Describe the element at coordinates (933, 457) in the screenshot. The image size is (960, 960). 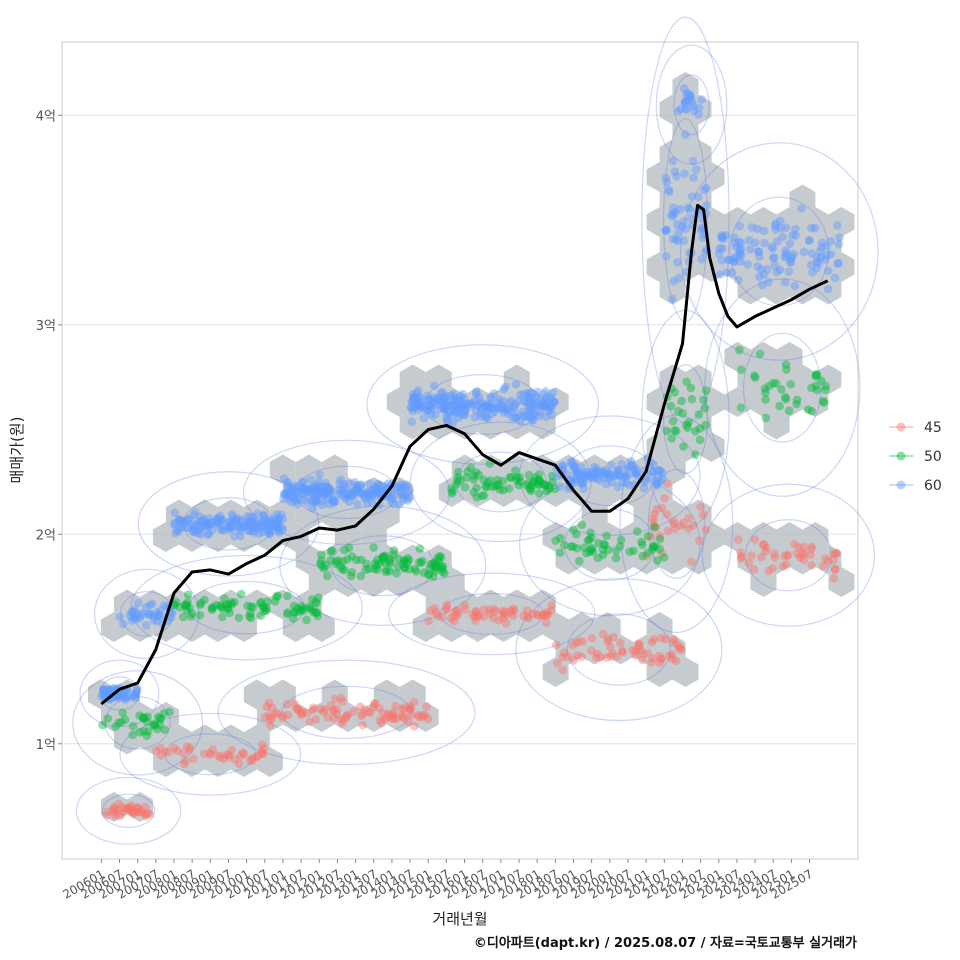
I see `legend-label: 50` at that location.